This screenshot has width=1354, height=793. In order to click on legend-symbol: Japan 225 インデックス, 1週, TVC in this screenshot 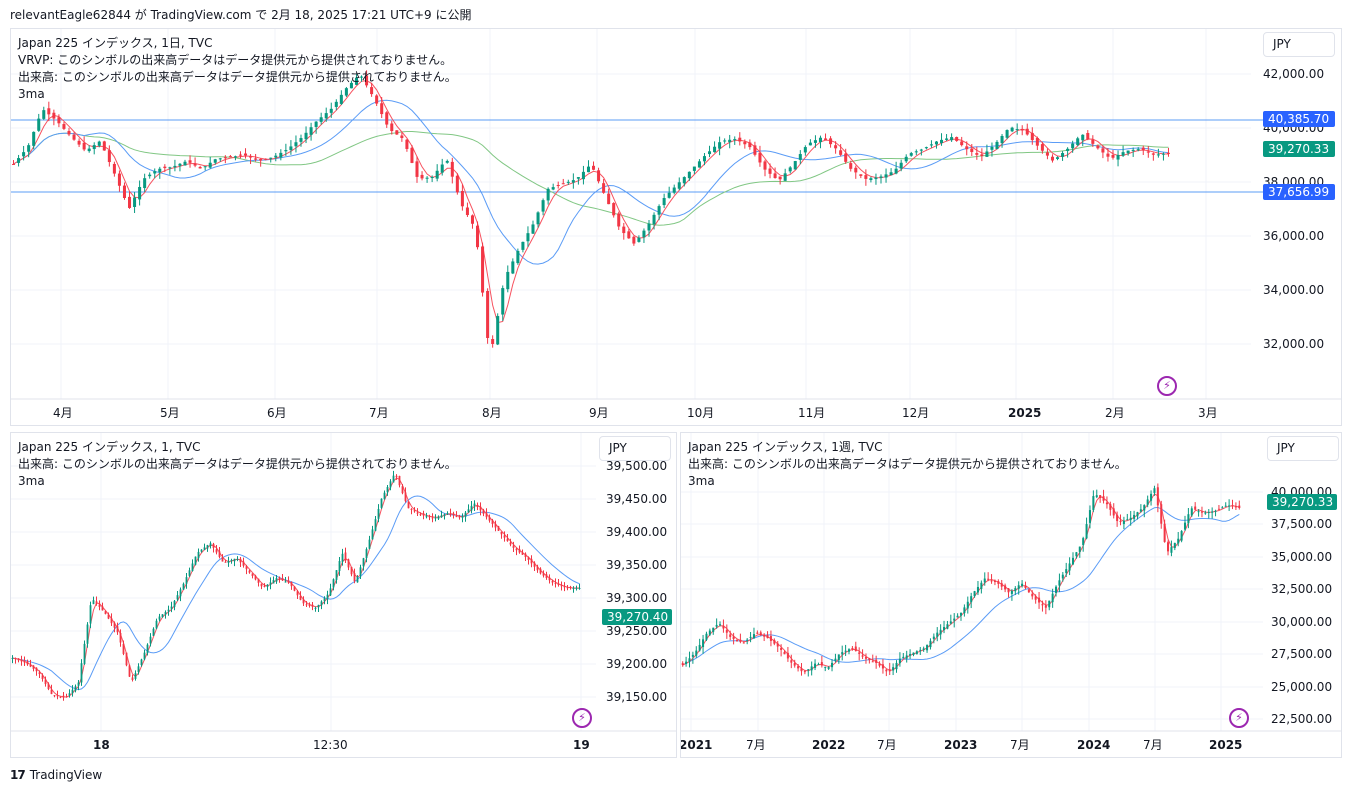, I will do `click(785, 447)`.